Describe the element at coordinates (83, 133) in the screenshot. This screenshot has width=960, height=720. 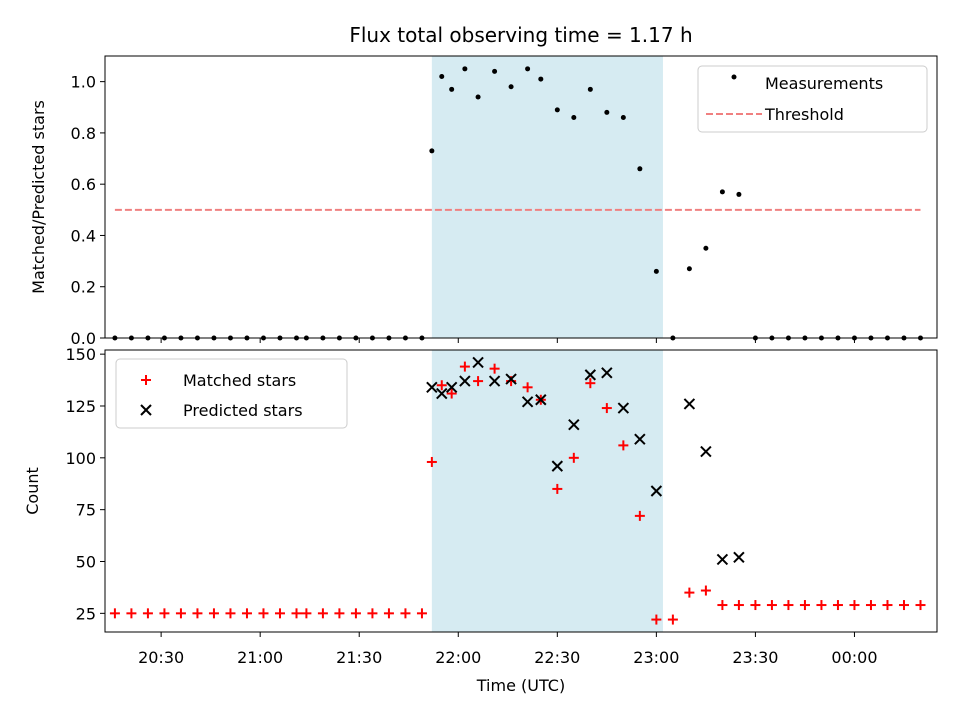
I see `top-y-tick-label: 0.8` at that location.